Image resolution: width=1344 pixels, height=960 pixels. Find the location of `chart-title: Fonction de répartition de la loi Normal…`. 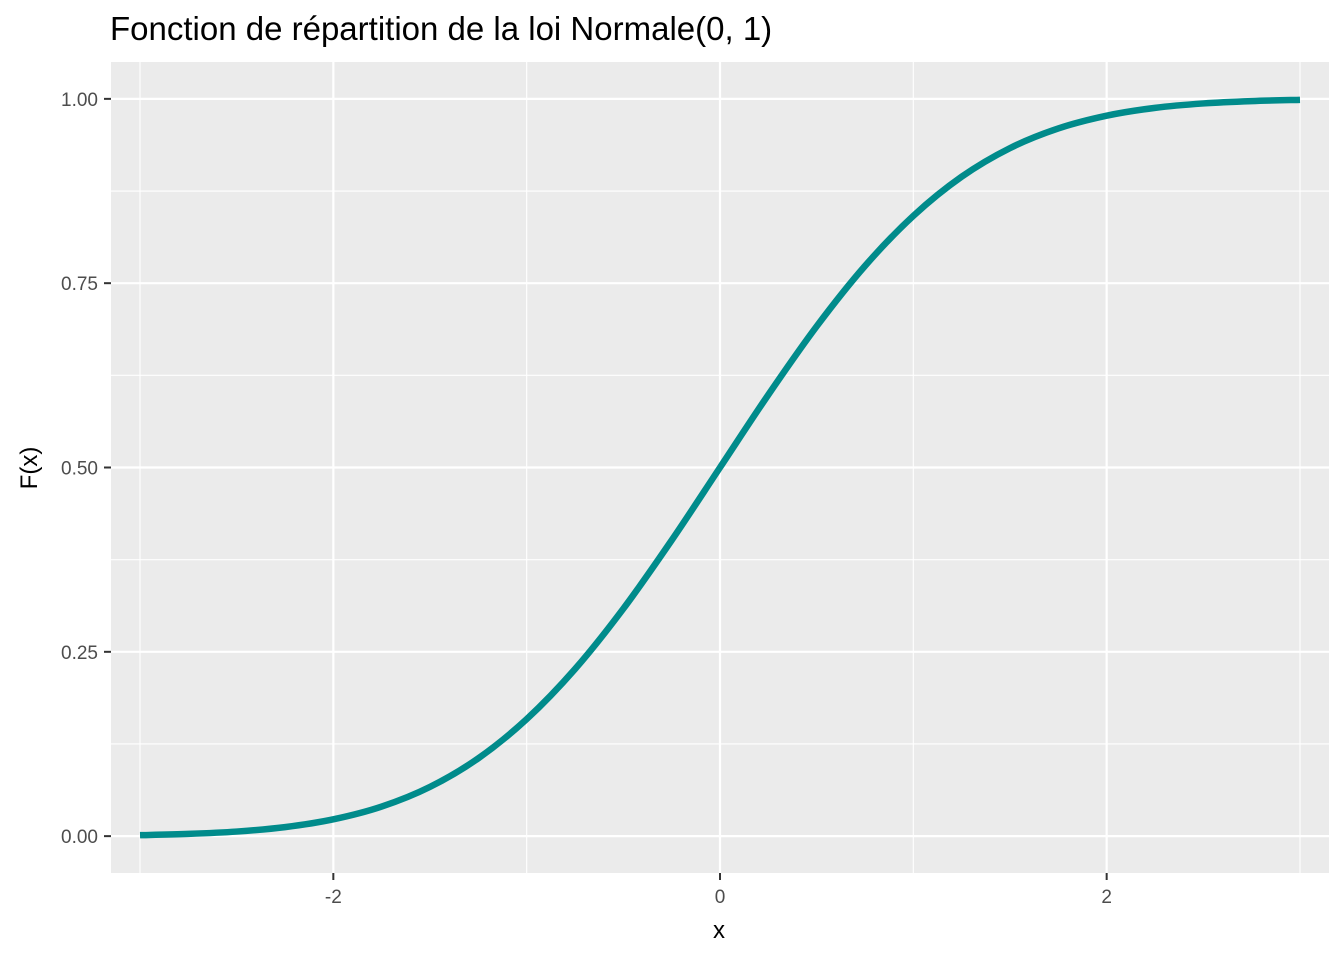

chart-title: Fonction de répartition de la loi Normal… is located at coordinates (441, 28).